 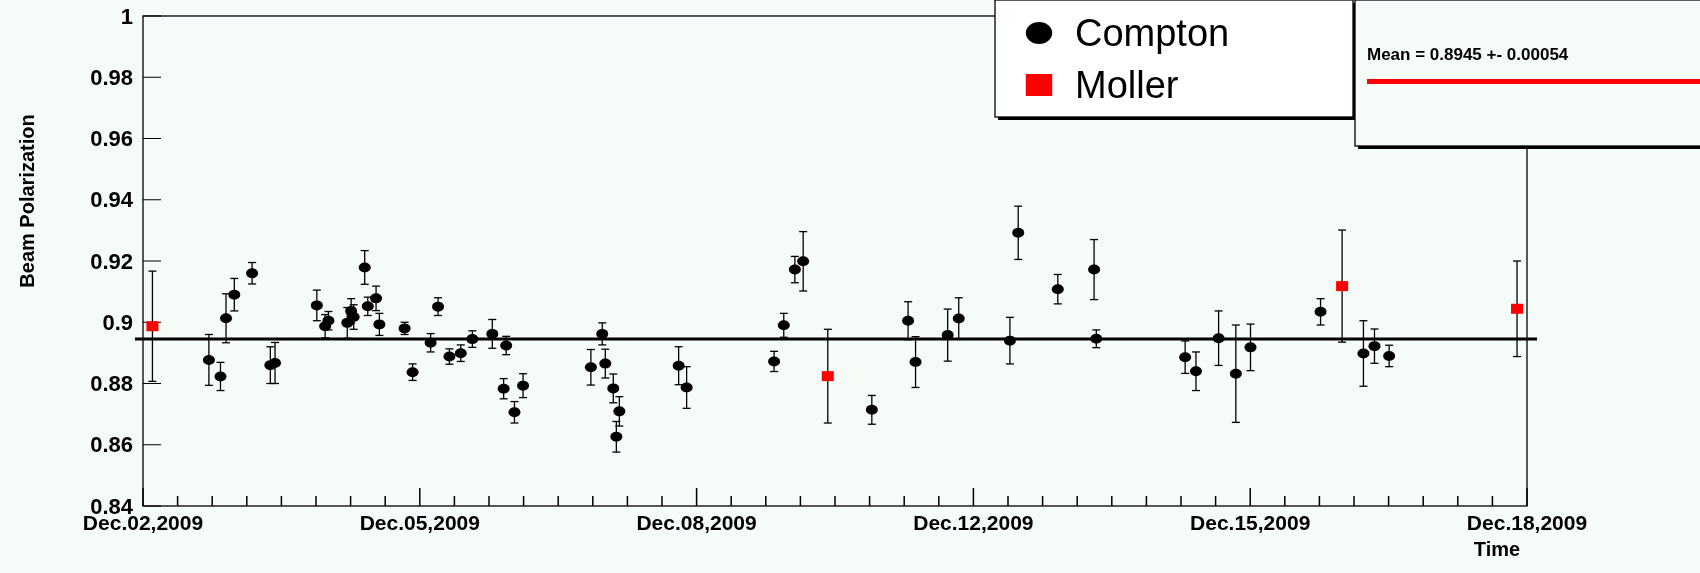 What do you see at coordinates (973, 522) in the screenshot?
I see `x-tick-label: Dec.12,2009` at bounding box center [973, 522].